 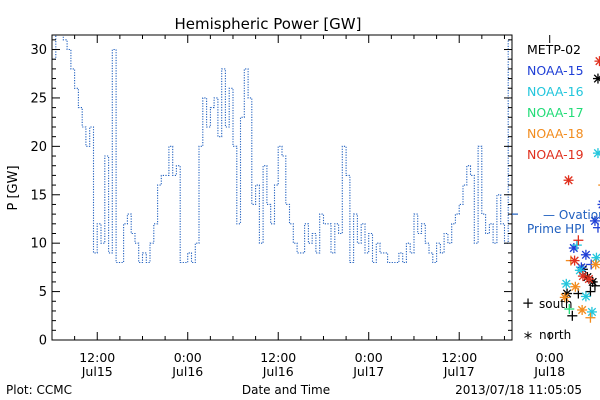 What do you see at coordinates (596, 257) in the screenshot?
I see `data-point-noaa-16-5-stroke` at bounding box center [596, 257].